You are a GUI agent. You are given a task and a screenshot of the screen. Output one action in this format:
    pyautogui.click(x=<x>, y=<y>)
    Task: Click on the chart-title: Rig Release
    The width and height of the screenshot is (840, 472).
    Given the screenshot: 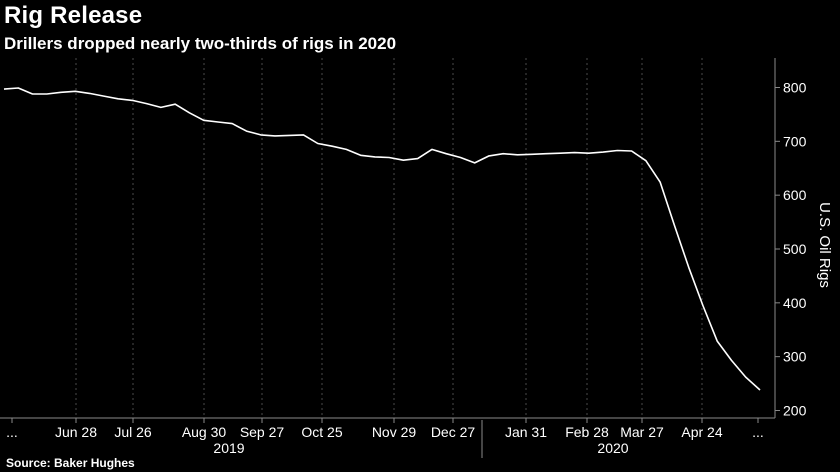 What is the action you would take?
    pyautogui.click(x=73, y=15)
    